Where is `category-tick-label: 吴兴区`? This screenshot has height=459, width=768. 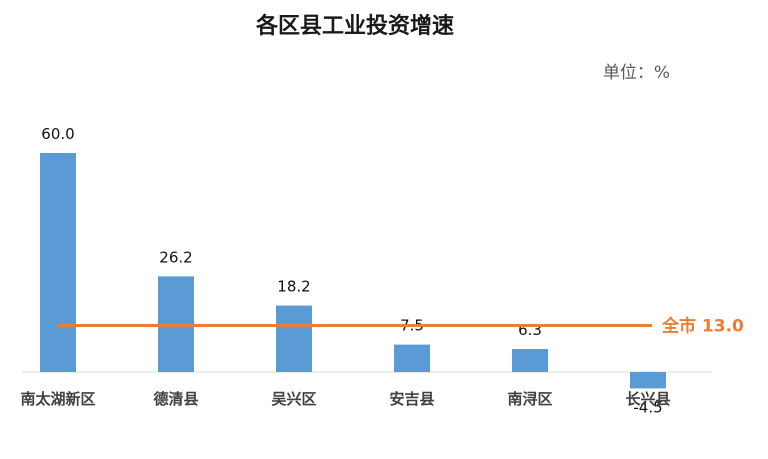 category-tick-label: 吴兴区 is located at coordinates (293, 399).